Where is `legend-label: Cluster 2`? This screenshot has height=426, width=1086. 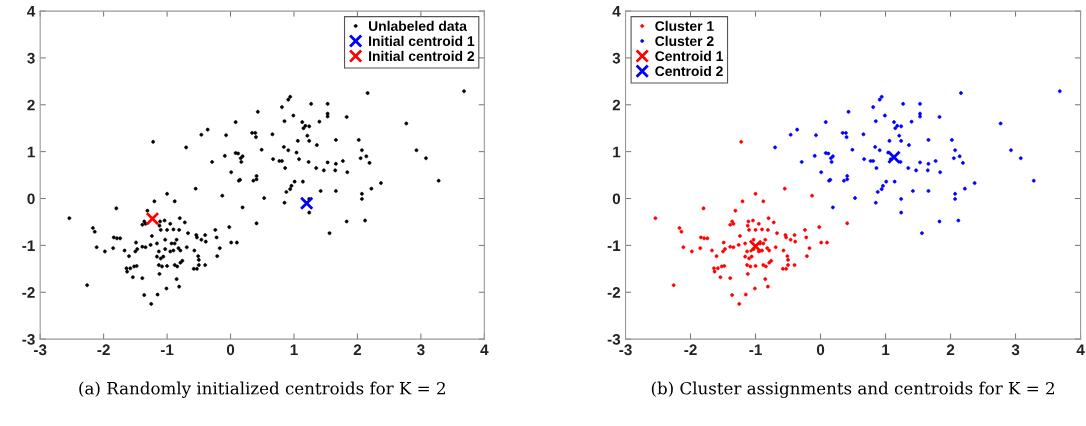
legend-label: Cluster 2 is located at coordinates (684, 41).